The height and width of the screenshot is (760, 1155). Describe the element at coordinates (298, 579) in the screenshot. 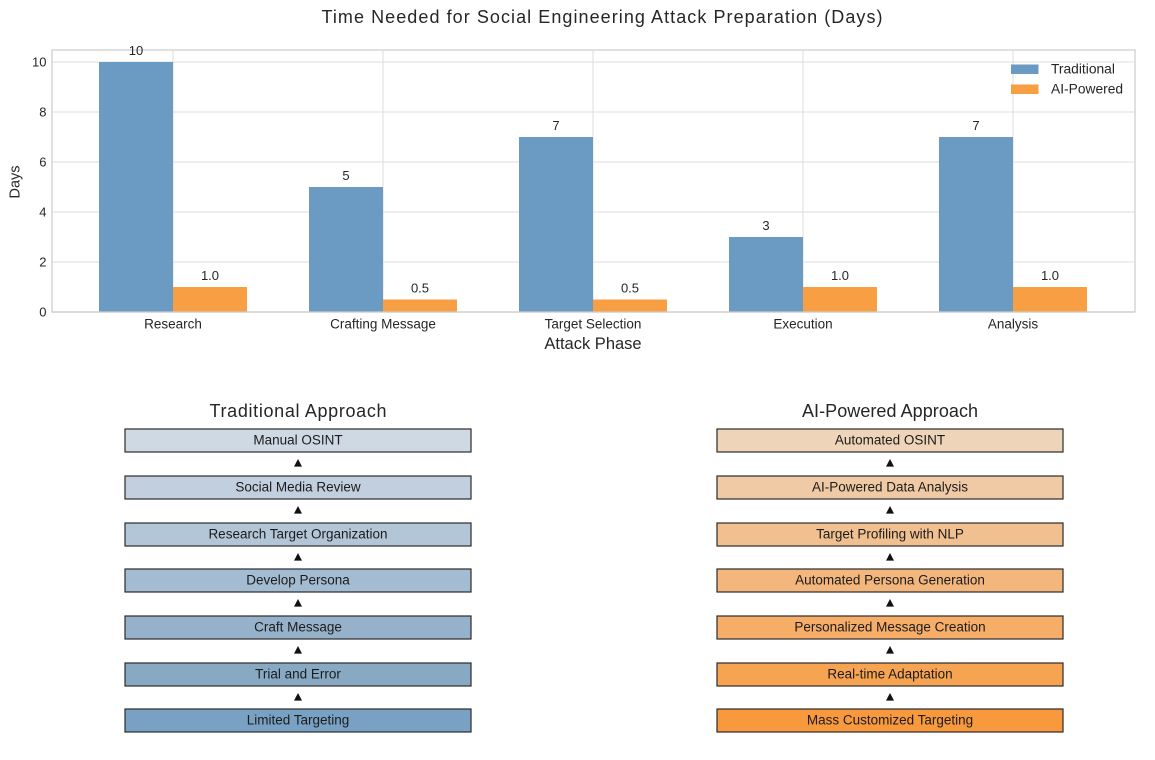

I see `svg-text: Develop Persona` at that location.